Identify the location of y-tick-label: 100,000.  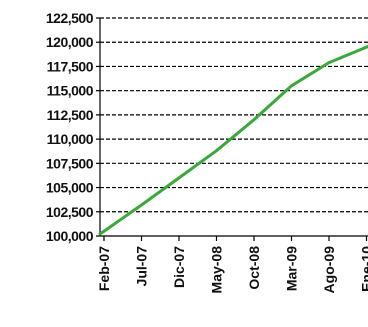
(70, 236).